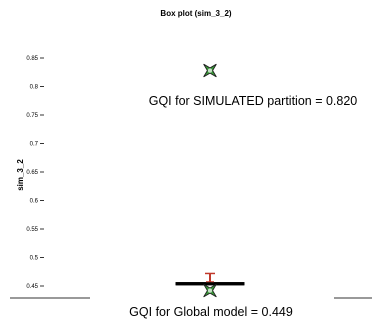 The width and height of the screenshot is (378, 324). Describe the element at coordinates (34, 145) in the screenshot. I see `y-tick-label: 0.7` at that location.